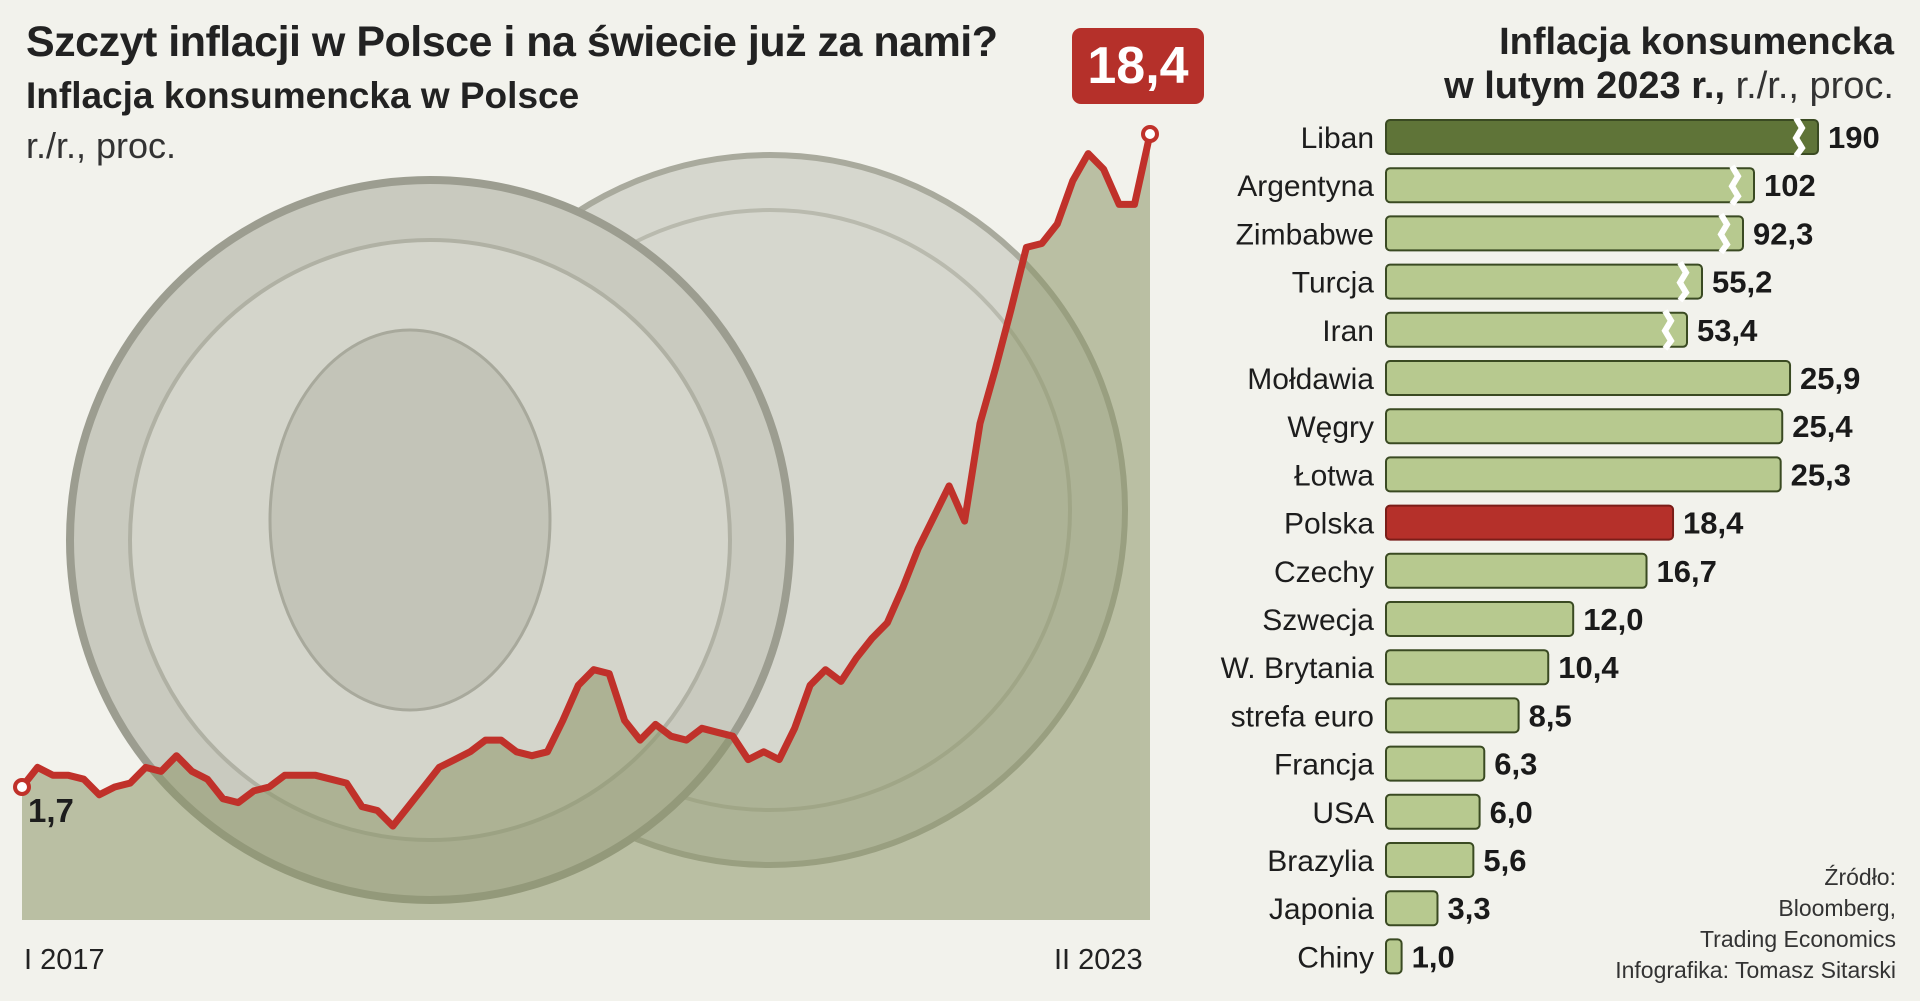  I want to click on x-axis-start-label: I 2017, so click(64, 960).